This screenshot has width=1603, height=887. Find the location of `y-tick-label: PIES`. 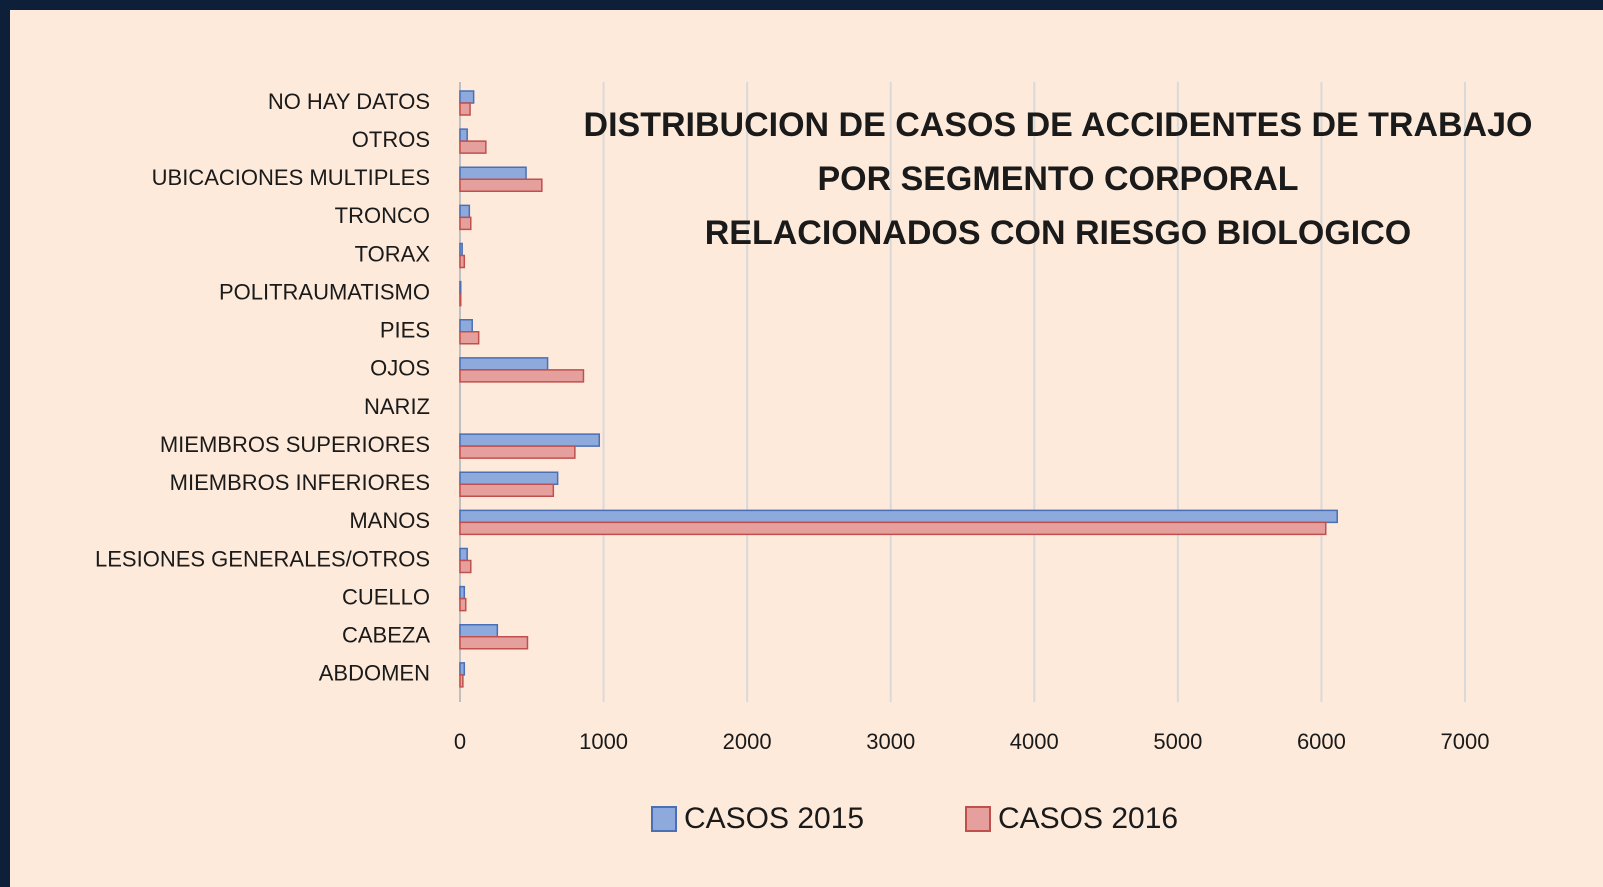

y-tick-label: PIES is located at coordinates (405, 330).